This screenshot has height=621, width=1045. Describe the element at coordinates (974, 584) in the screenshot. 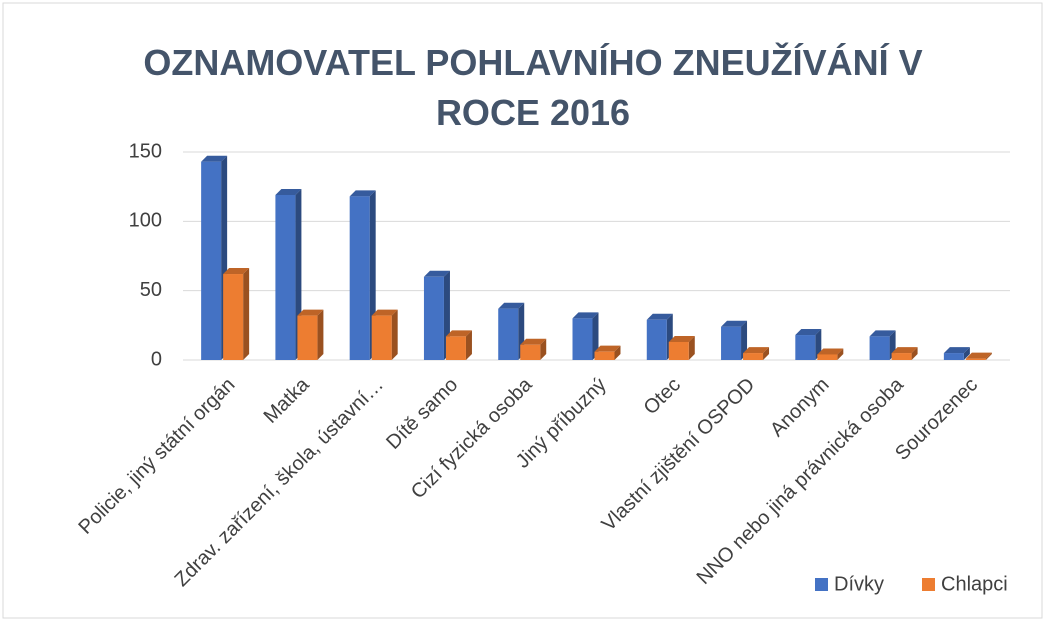

I see `legend-label: Chlapci` at that location.